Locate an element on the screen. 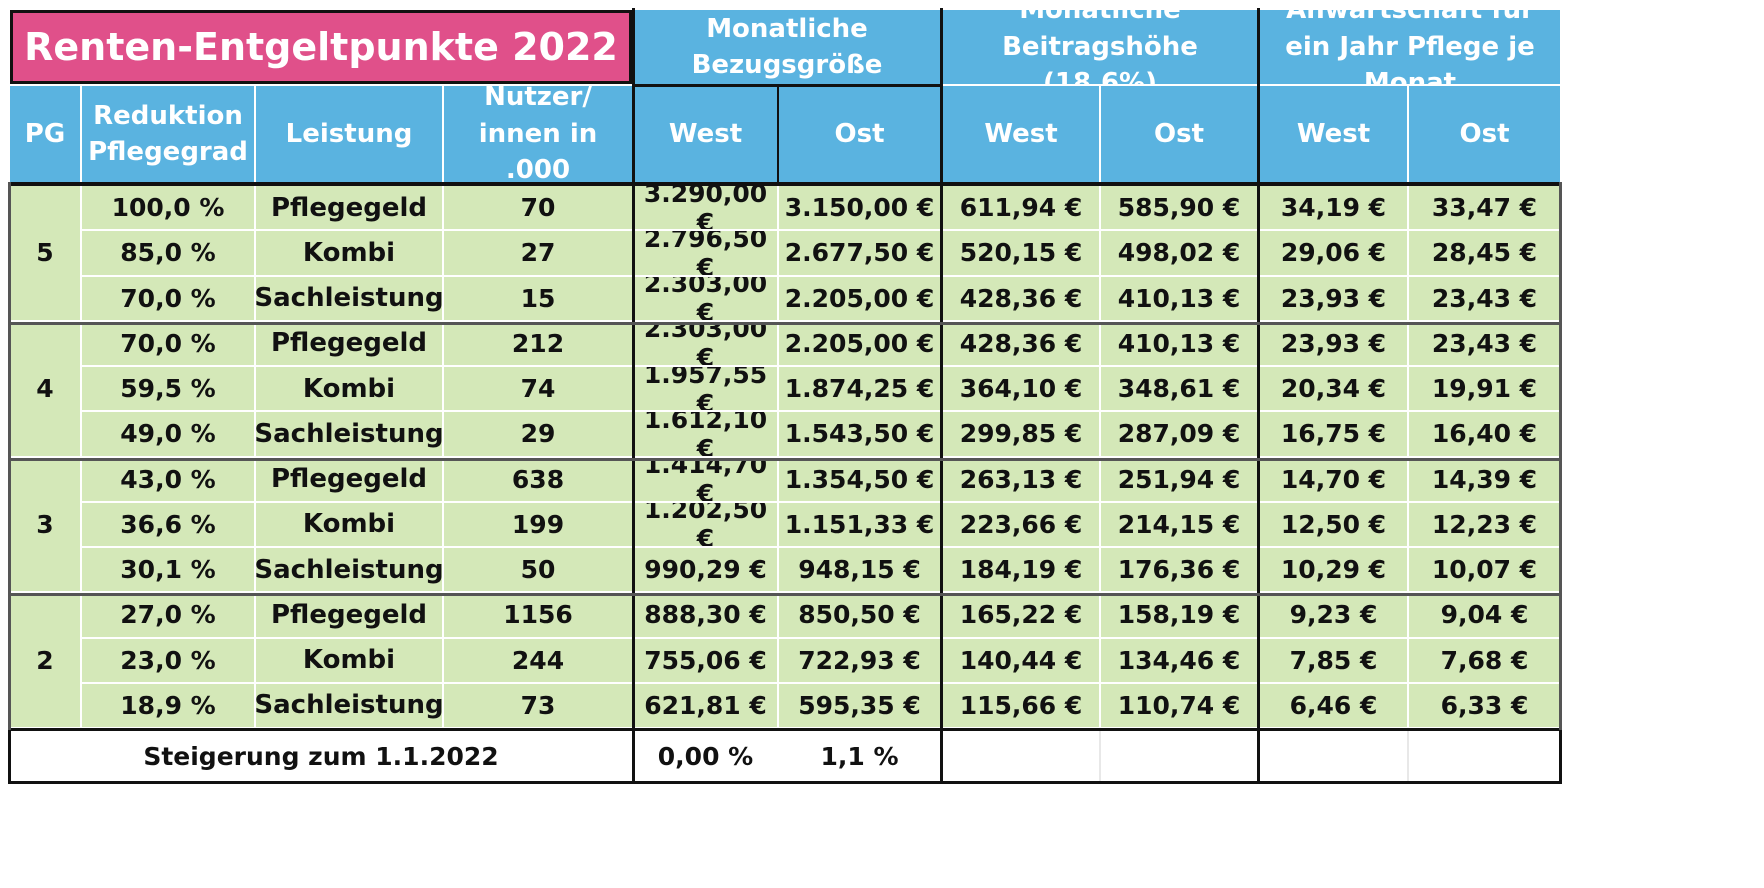  cell-beit-ost: 176,36 € is located at coordinates (1179, 570).